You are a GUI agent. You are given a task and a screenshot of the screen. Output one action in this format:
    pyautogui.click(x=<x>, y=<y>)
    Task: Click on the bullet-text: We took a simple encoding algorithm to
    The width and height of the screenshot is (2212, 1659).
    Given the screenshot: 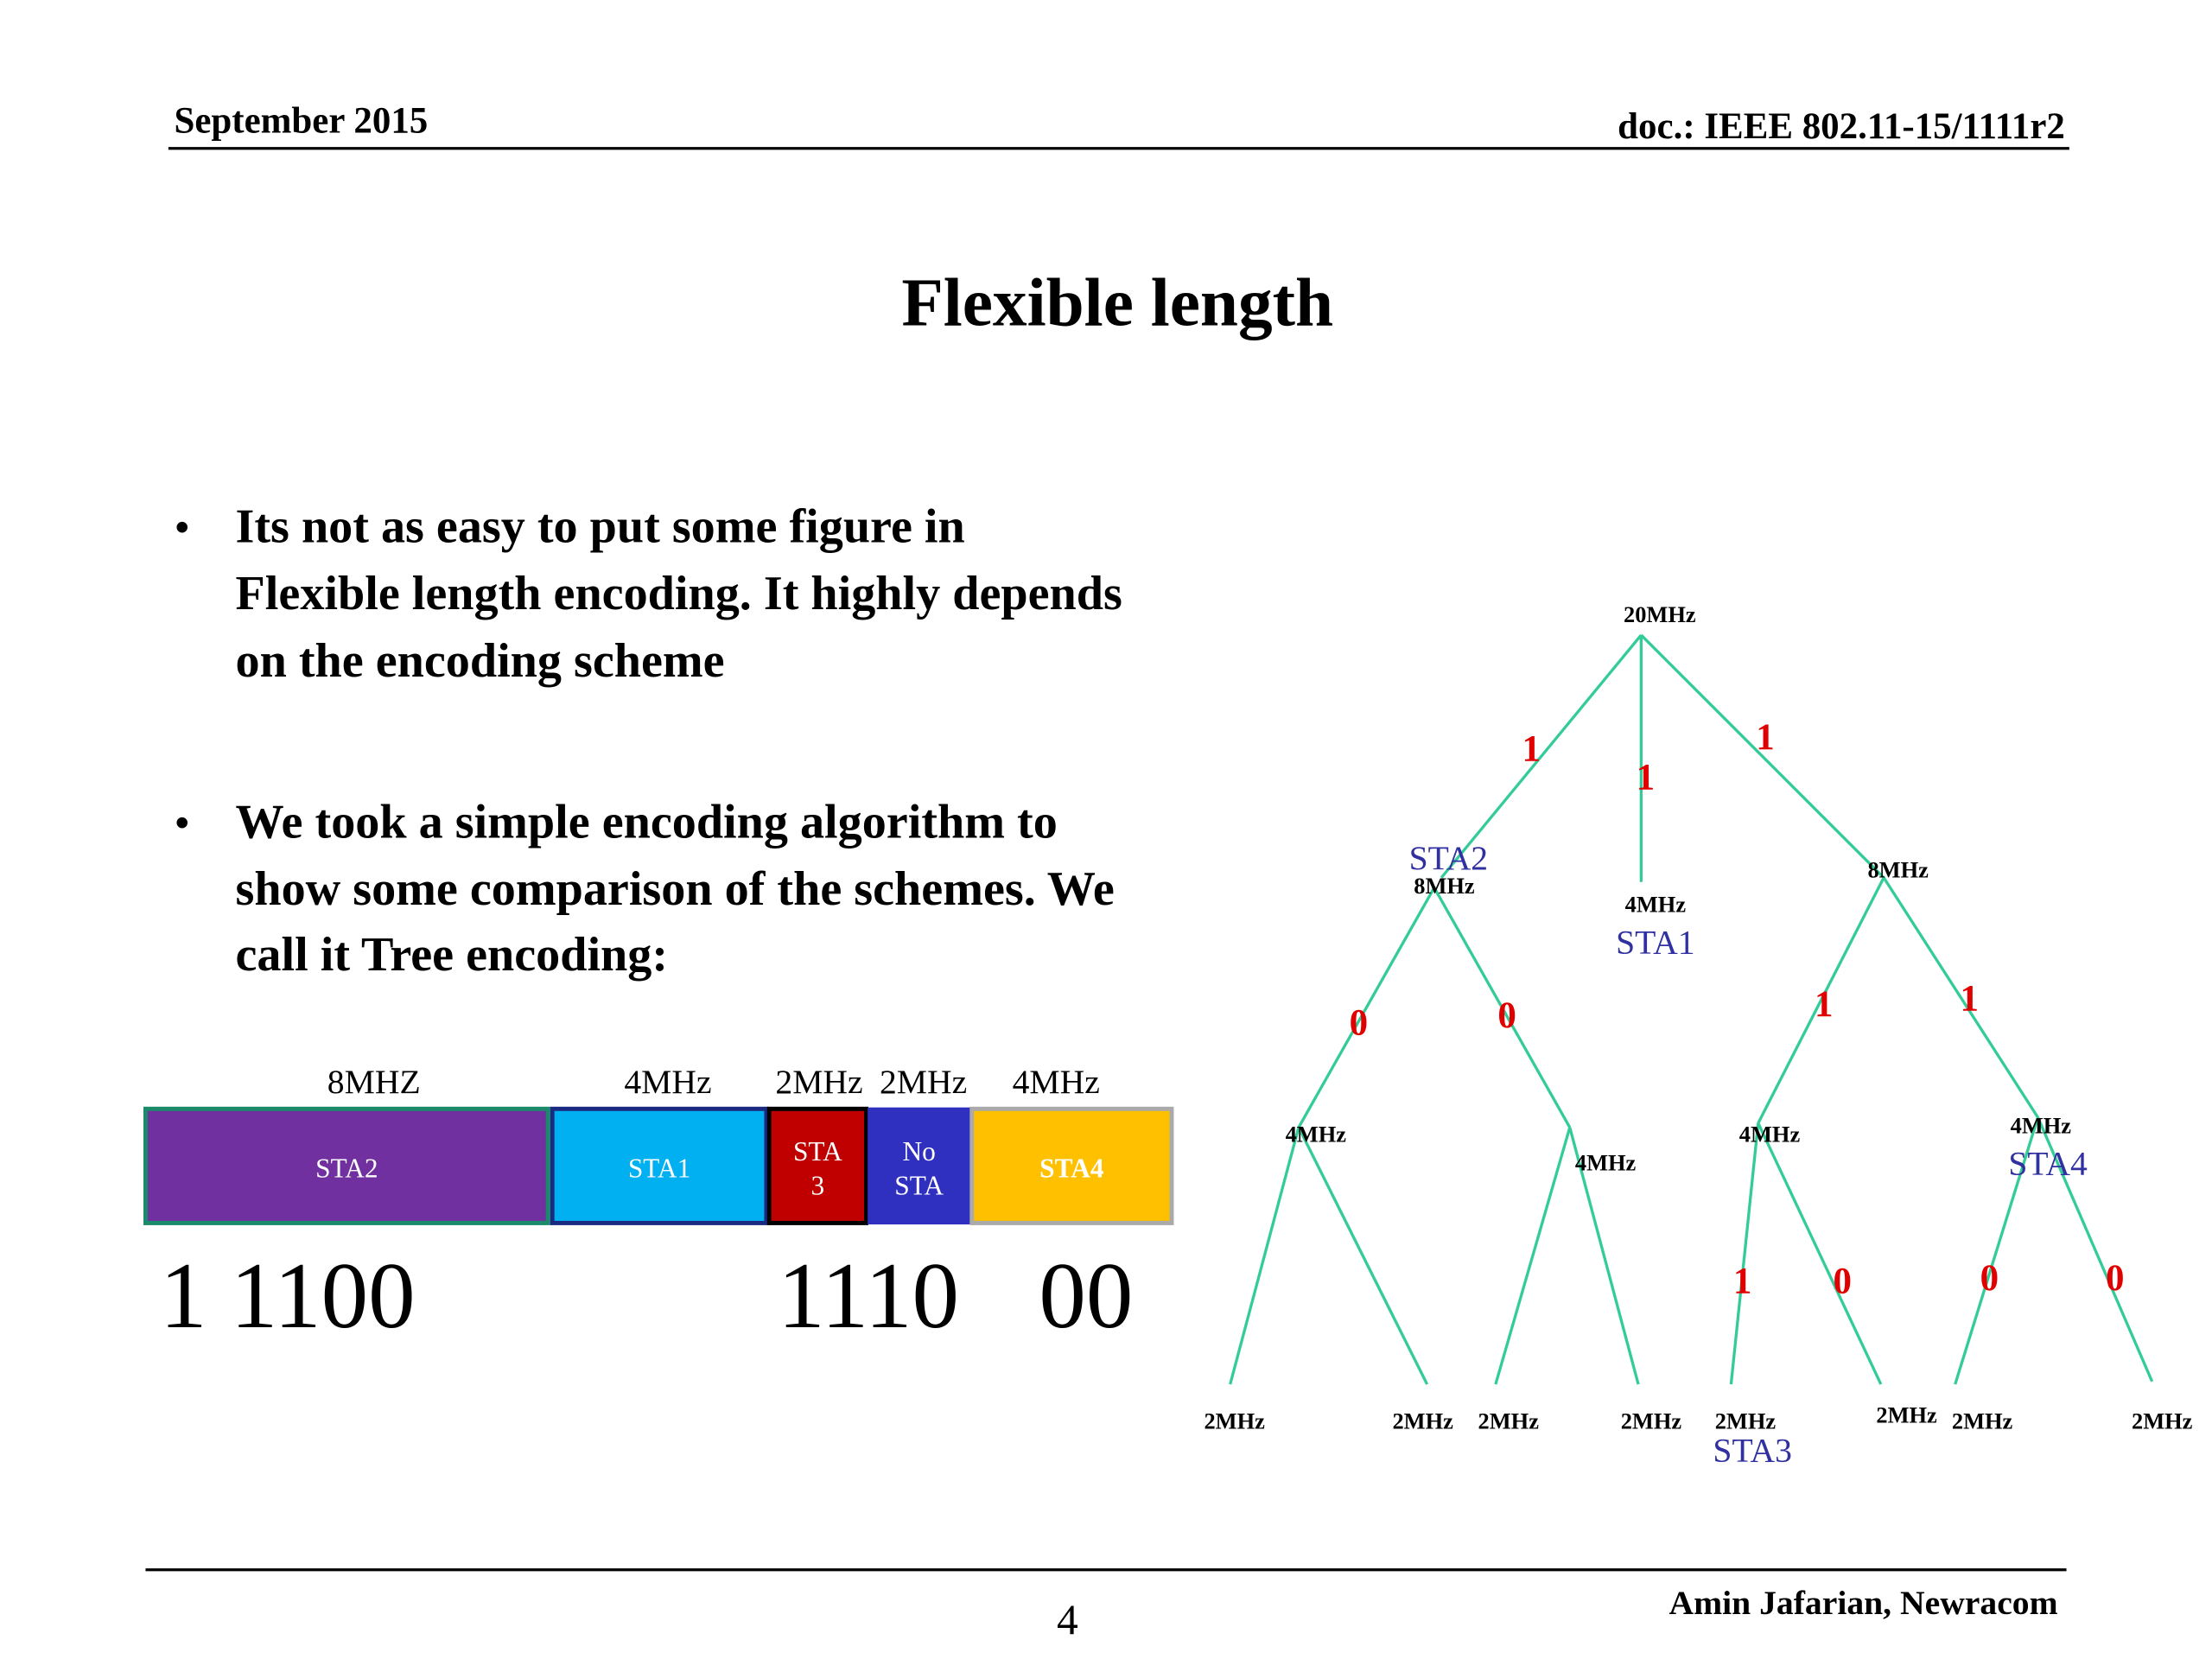 What is the action you would take?
    pyautogui.click(x=647, y=822)
    